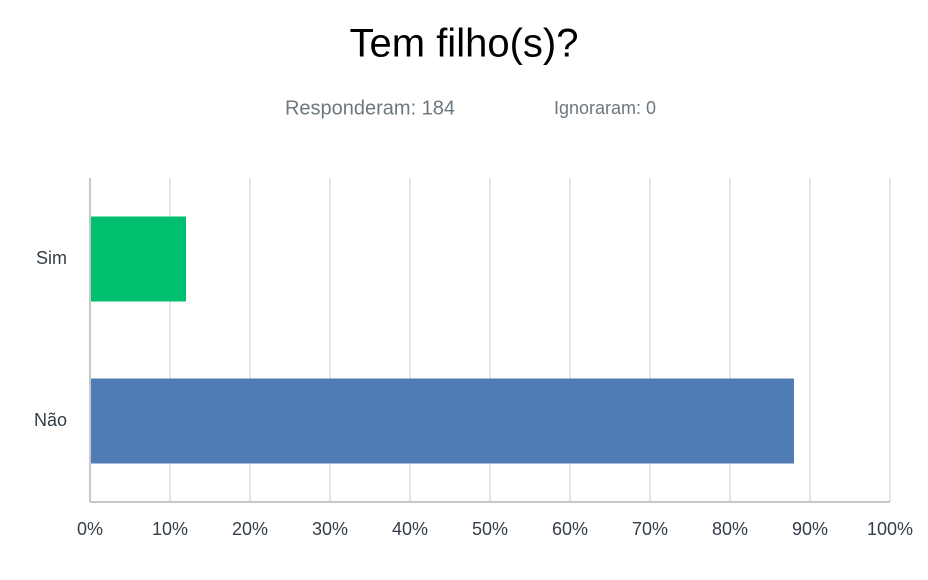 This screenshot has width=928, height=580. Describe the element at coordinates (890, 529) in the screenshot. I see `x-tick-label: 100%` at that location.